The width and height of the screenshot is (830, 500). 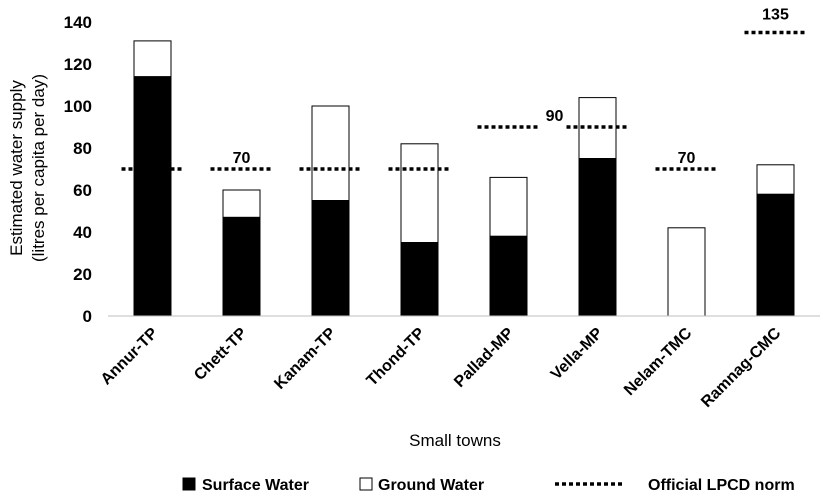 What do you see at coordinates (775, 179) in the screenshot?
I see `bar-ground-water-ramnag-cmc` at bounding box center [775, 179].